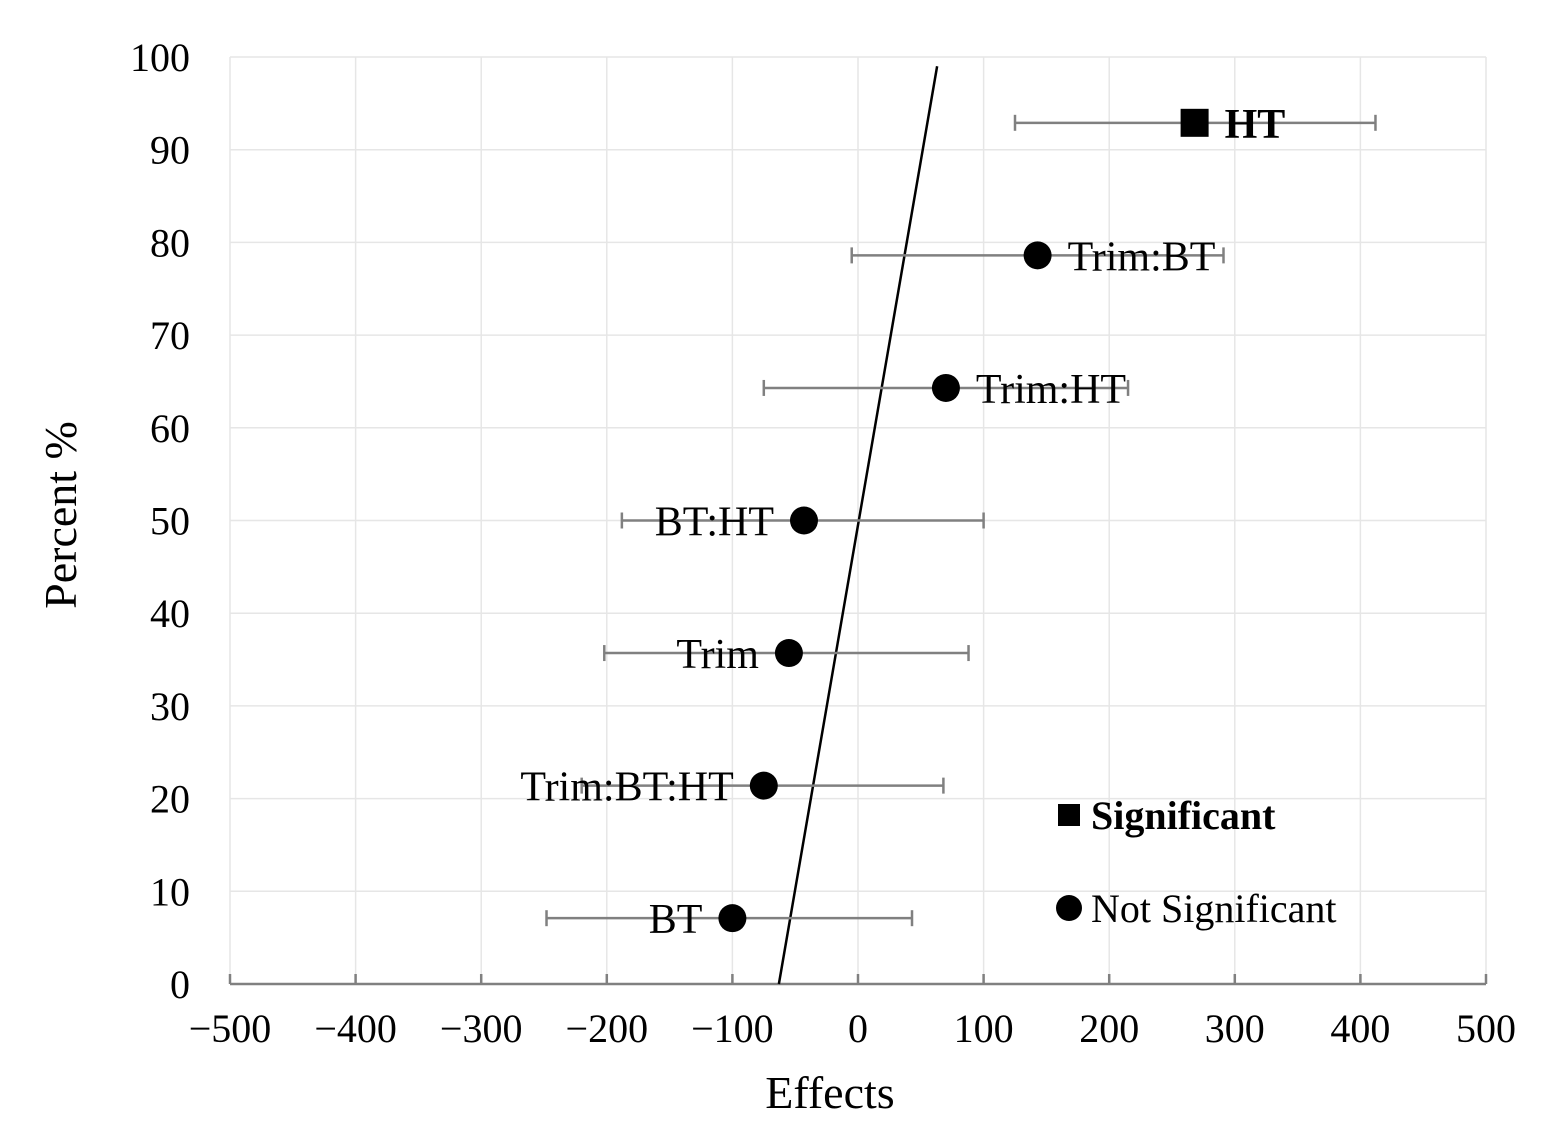  Describe the element at coordinates (626, 788) in the screenshot. I see `point-label: Trim:BT:HT` at that location.